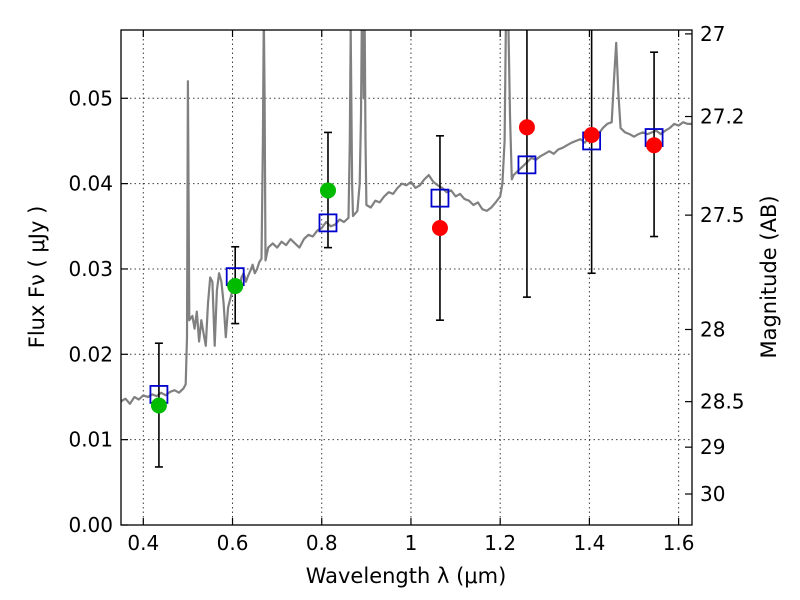 The height and width of the screenshot is (600, 800). I want to click on x-tick-label: 1.2, so click(500, 543).